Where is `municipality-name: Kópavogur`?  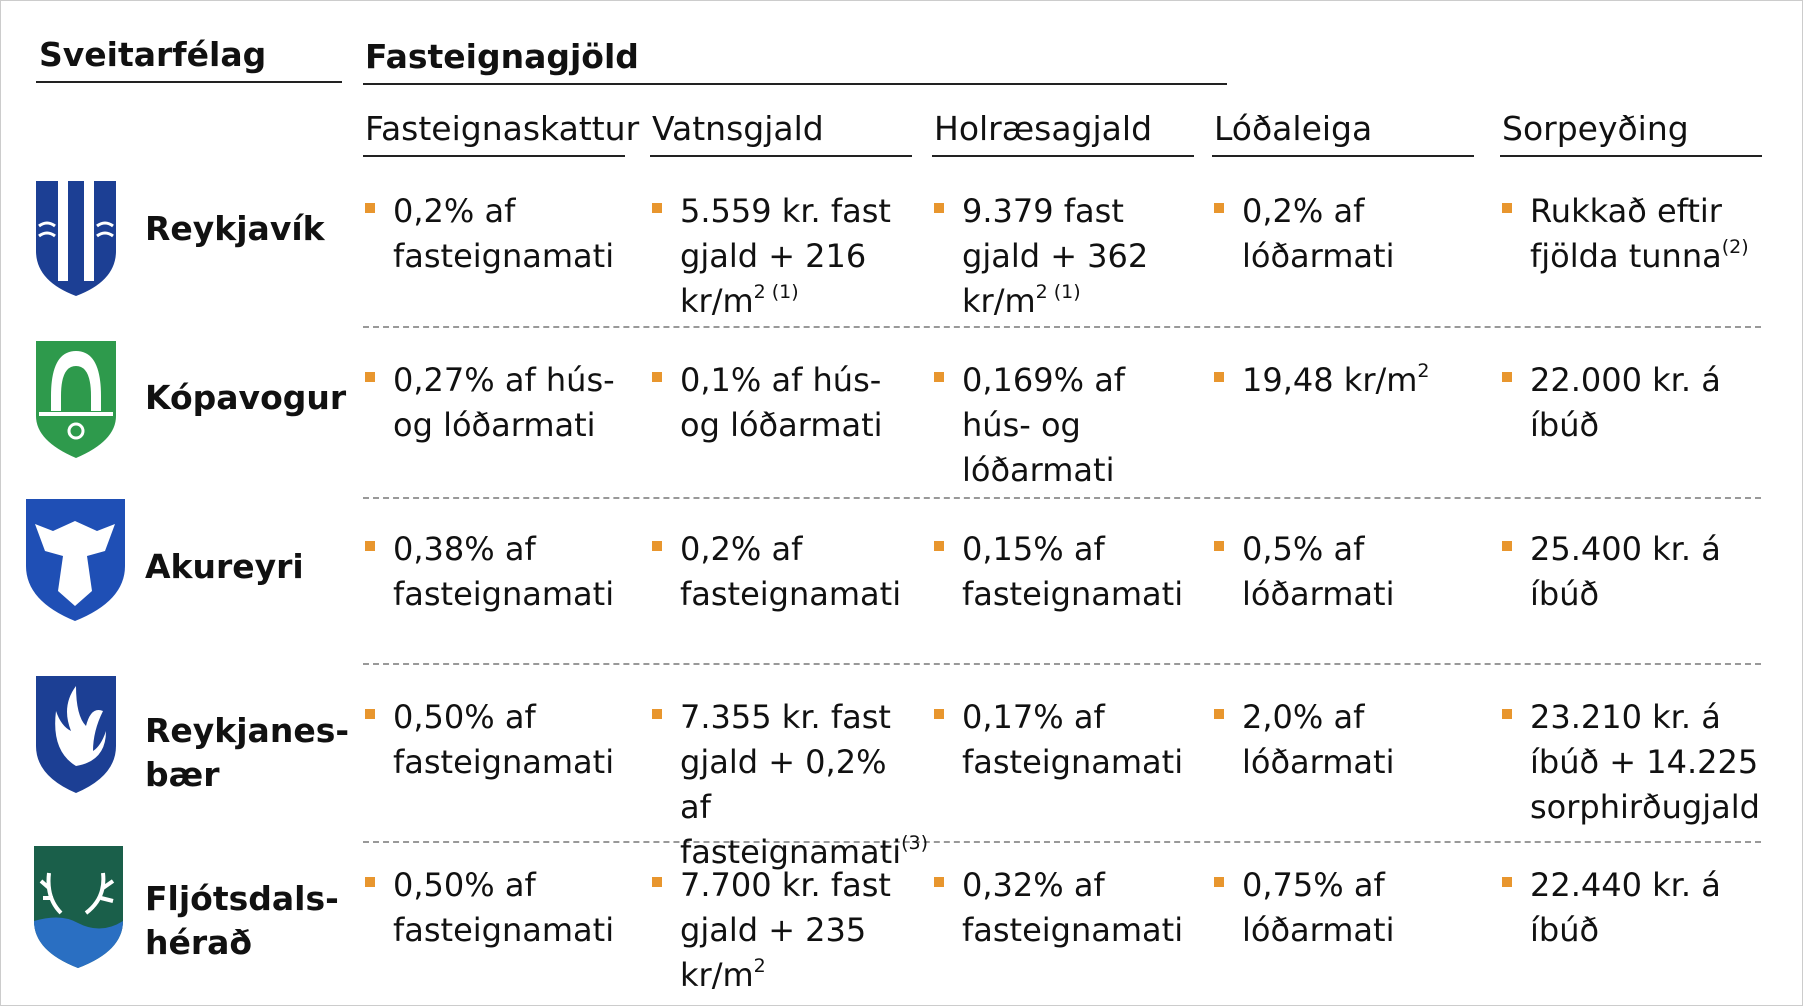 municipality-name: Kópavogur is located at coordinates (245, 398).